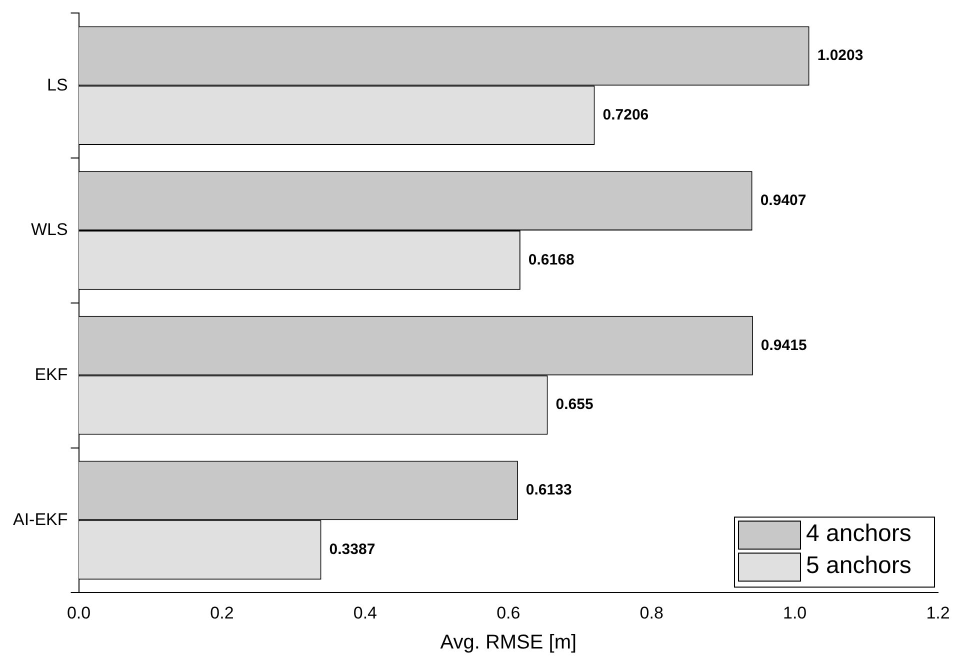 Image resolution: width=958 pixels, height=665 pixels. Describe the element at coordinates (859, 534) in the screenshot. I see `legend-label: 4 anchors` at that location.